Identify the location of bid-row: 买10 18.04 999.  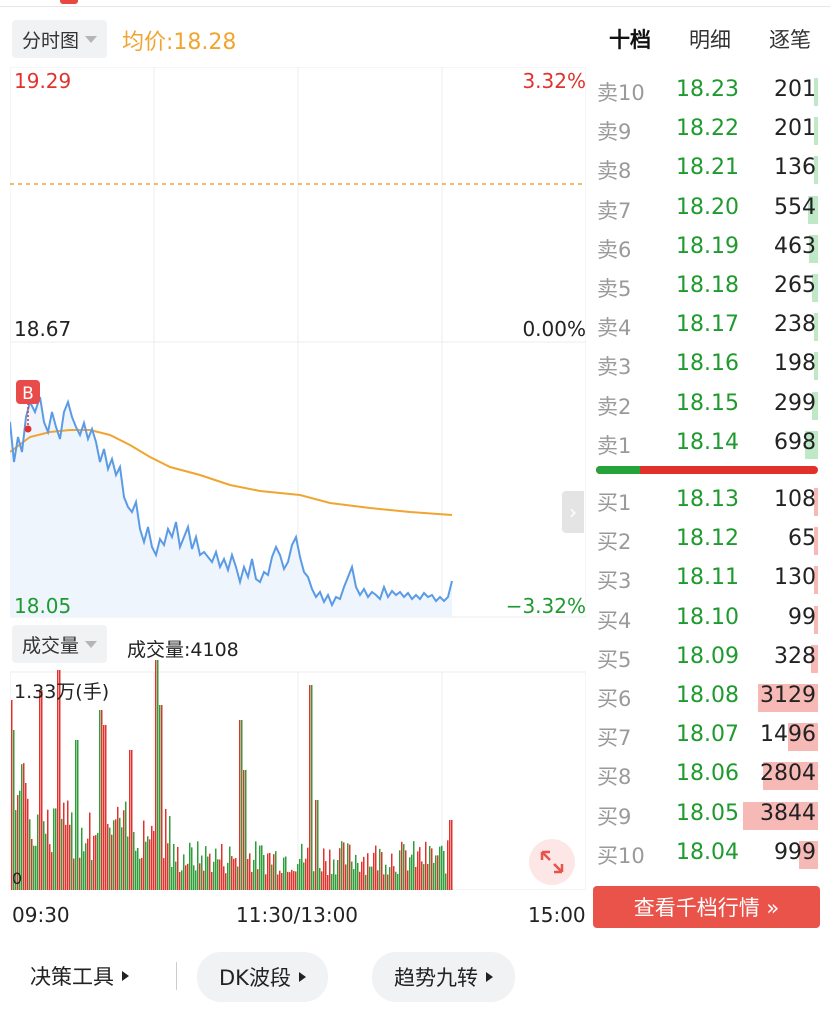
(710, 854).